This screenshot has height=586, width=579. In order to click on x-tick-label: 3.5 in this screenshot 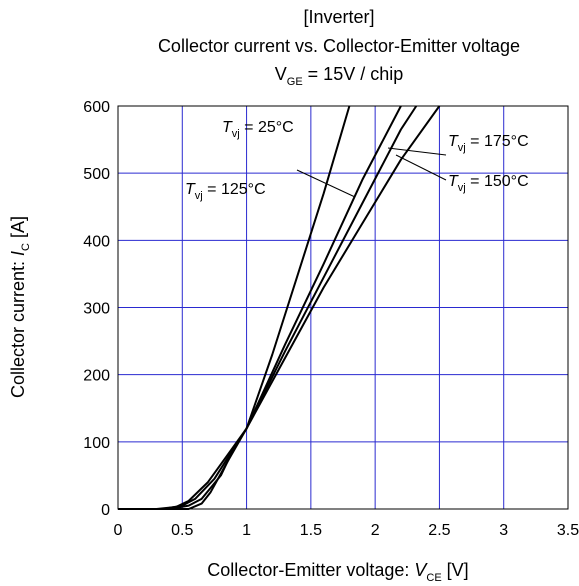, I will do `click(568, 530)`.